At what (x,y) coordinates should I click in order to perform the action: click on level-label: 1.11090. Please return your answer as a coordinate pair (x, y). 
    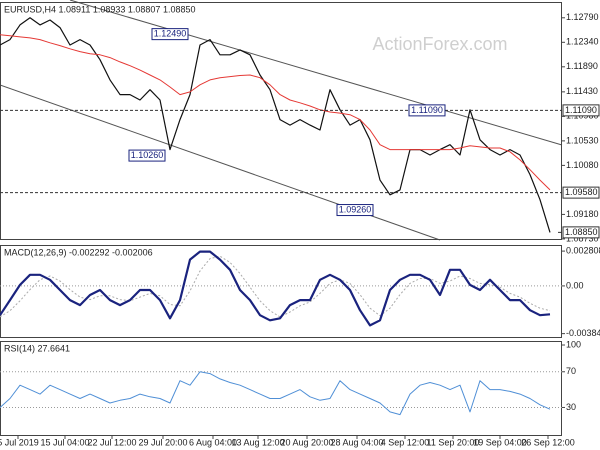
    Looking at the image, I should click on (581, 110).